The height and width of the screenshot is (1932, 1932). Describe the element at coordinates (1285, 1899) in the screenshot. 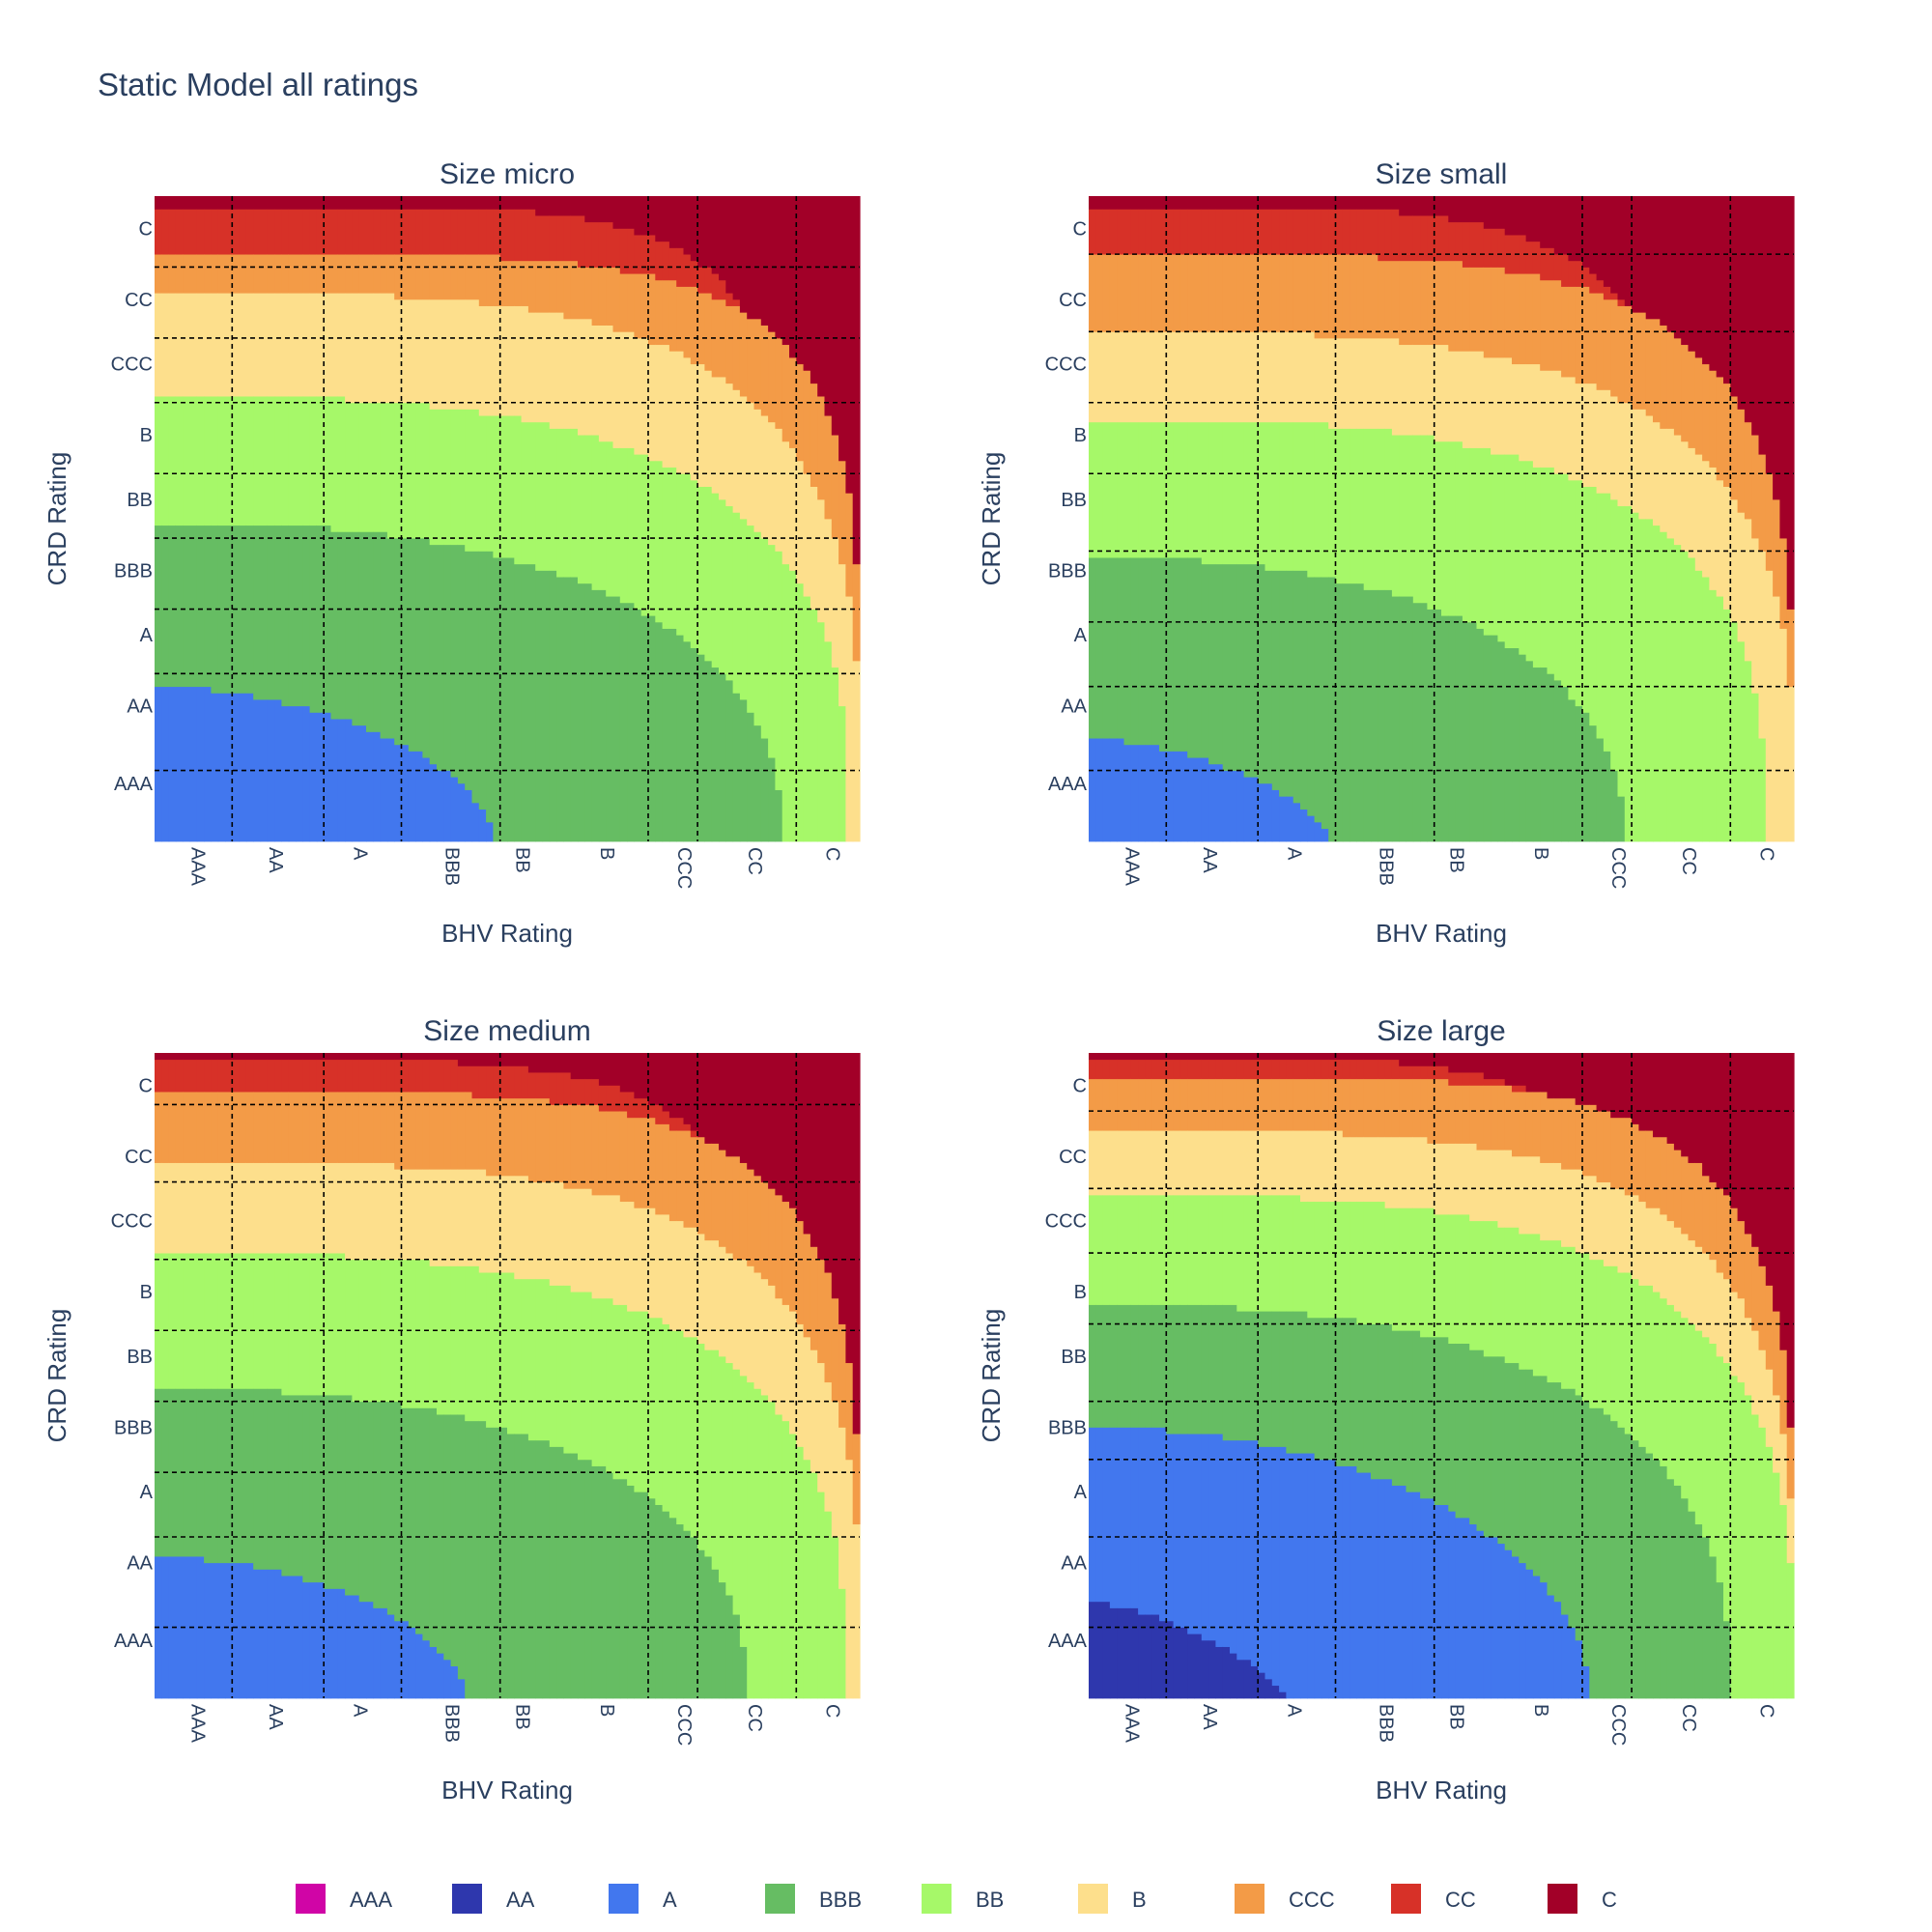

I see `legend-item-ccc: CCC` at that location.